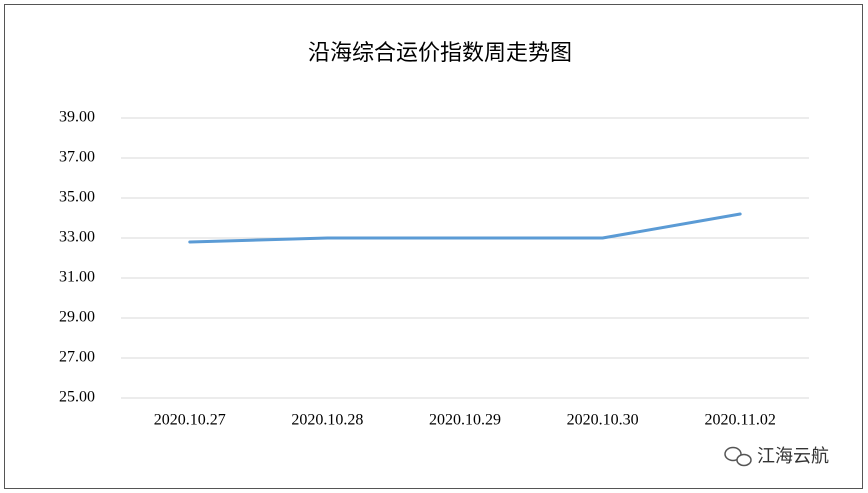  What do you see at coordinates (738, 456) in the screenshot?
I see `watermark-icon` at bounding box center [738, 456].